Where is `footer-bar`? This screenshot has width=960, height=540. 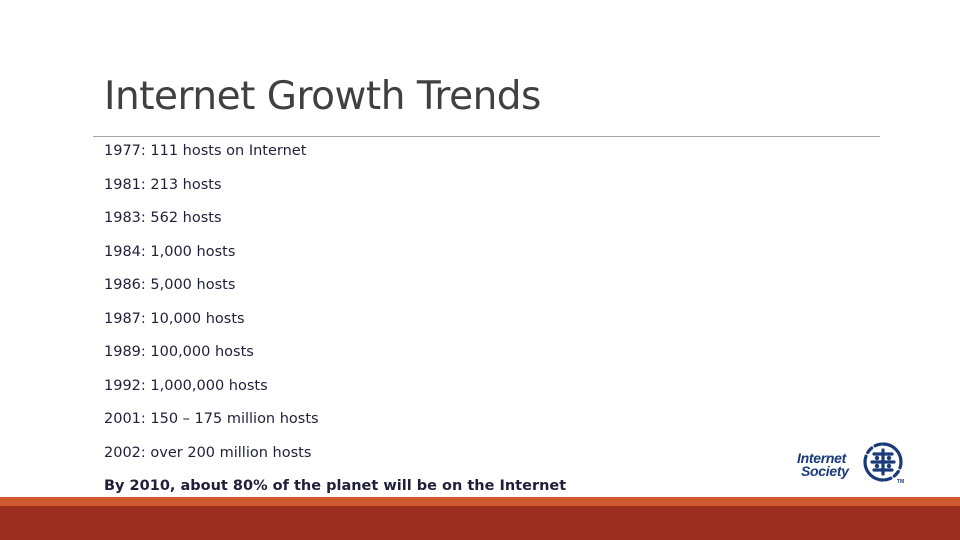
footer-bar is located at coordinates (480, 523).